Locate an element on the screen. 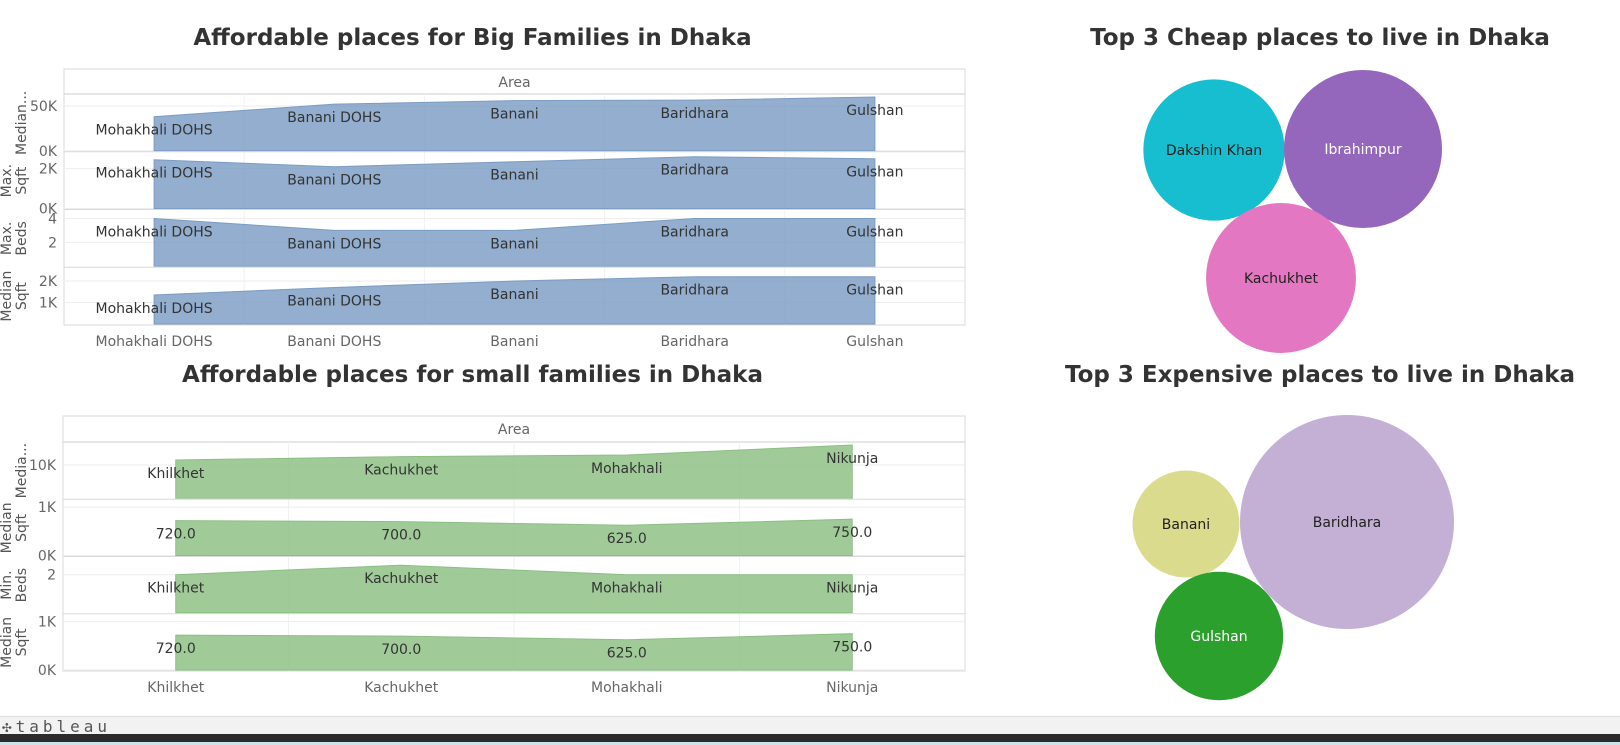  expensive-places-title: Top 3 Expensive places to live in Dhaka is located at coordinates (1320, 375).